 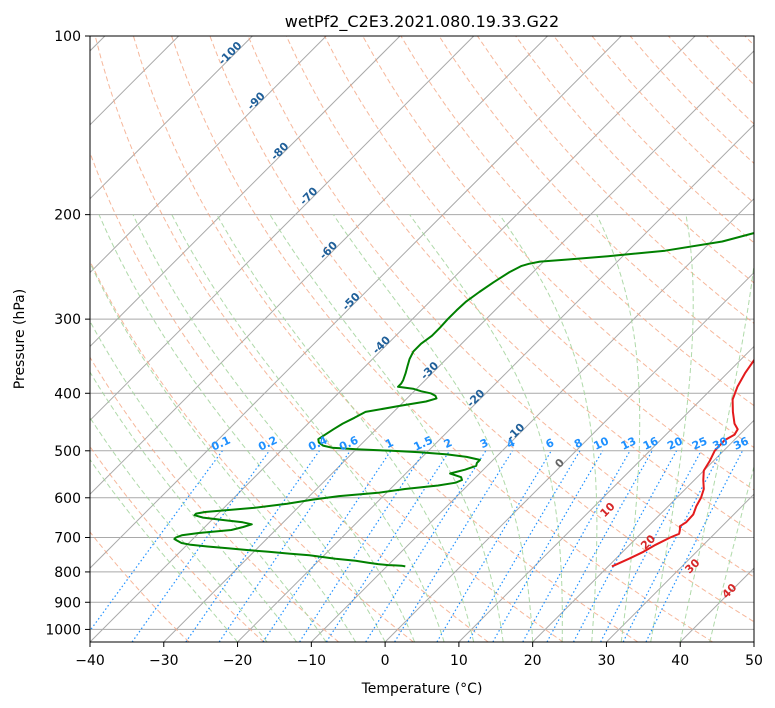 I want to click on temperature-trace, so click(x=682, y=463).